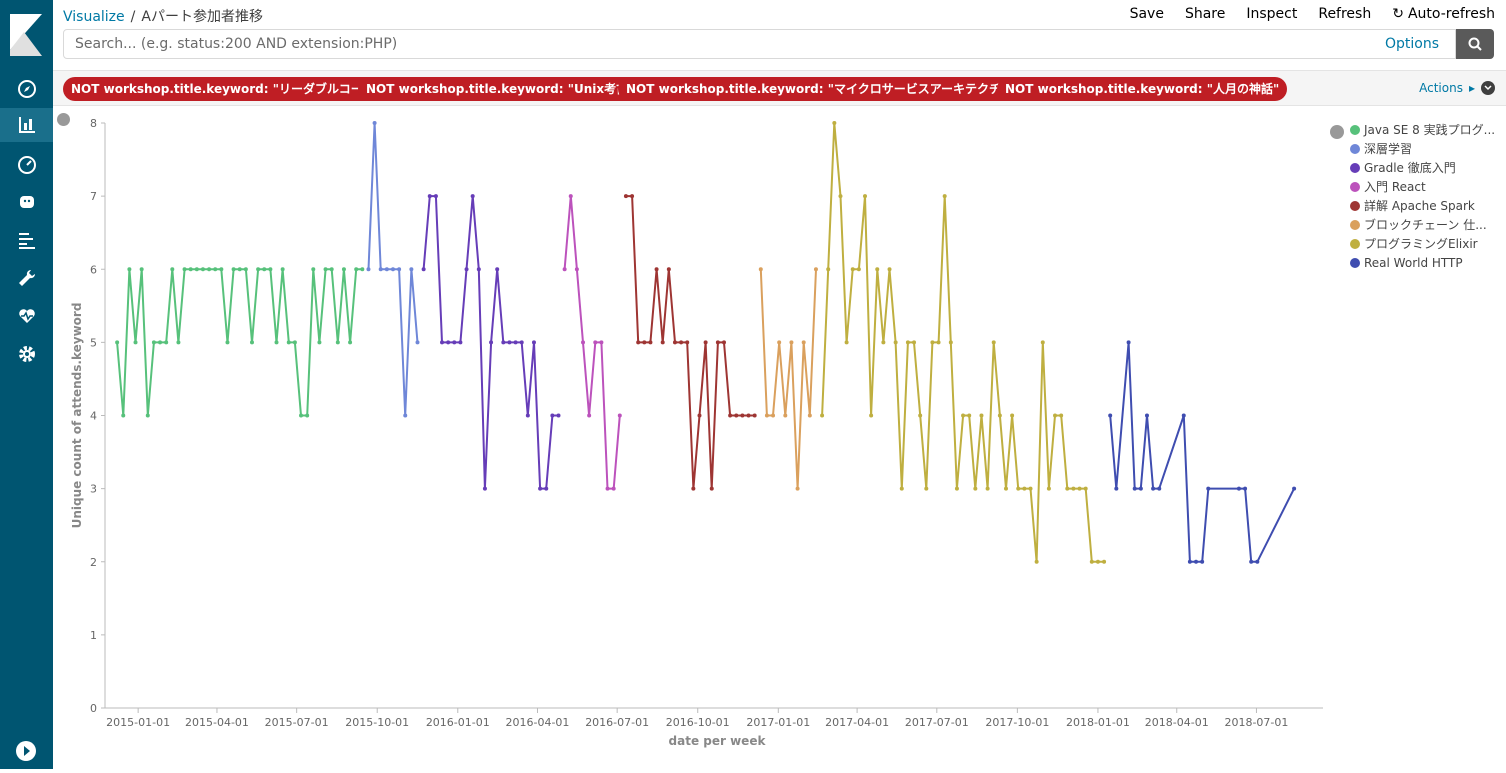 This screenshot has width=1506, height=773. What do you see at coordinates (1419, 206) in the screenshot?
I see `legend-label: 詳解 Apache Spark` at bounding box center [1419, 206].